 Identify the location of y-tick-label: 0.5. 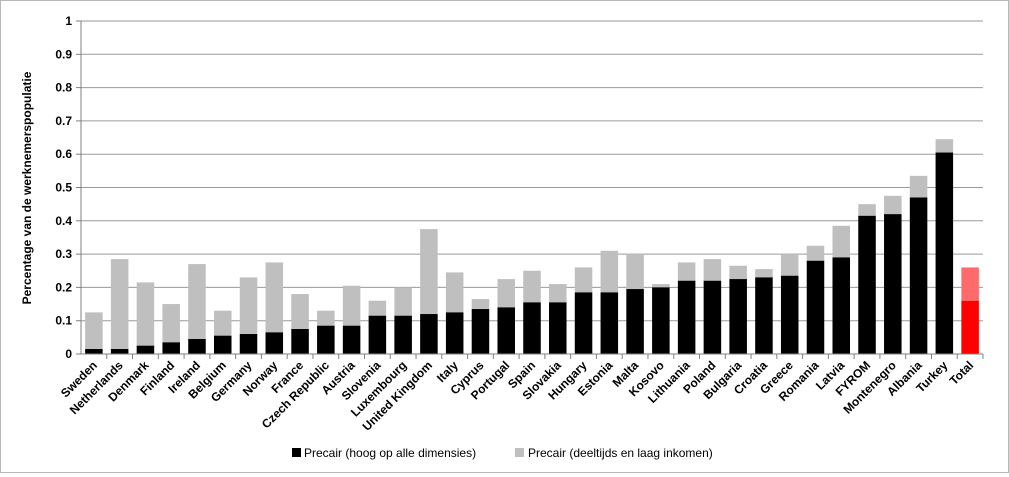
(63, 188).